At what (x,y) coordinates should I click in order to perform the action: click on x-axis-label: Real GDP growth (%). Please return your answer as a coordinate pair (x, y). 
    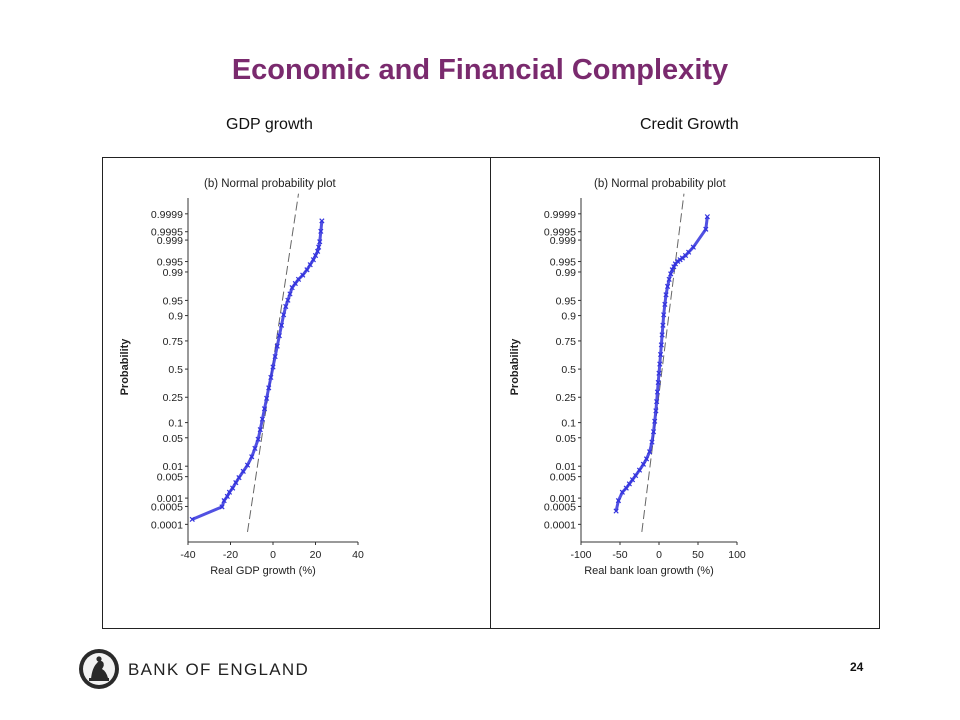
    Looking at the image, I should click on (263, 571).